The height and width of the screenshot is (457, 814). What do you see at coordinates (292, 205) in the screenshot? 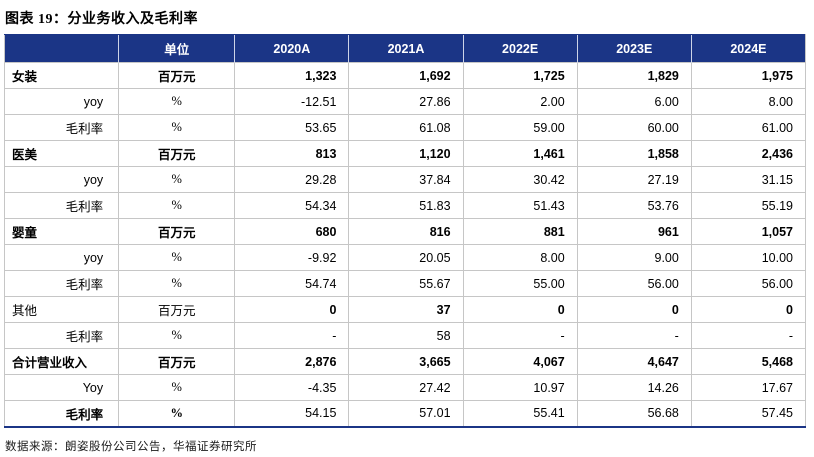
I see `value-cell: 54.34` at bounding box center [292, 205].